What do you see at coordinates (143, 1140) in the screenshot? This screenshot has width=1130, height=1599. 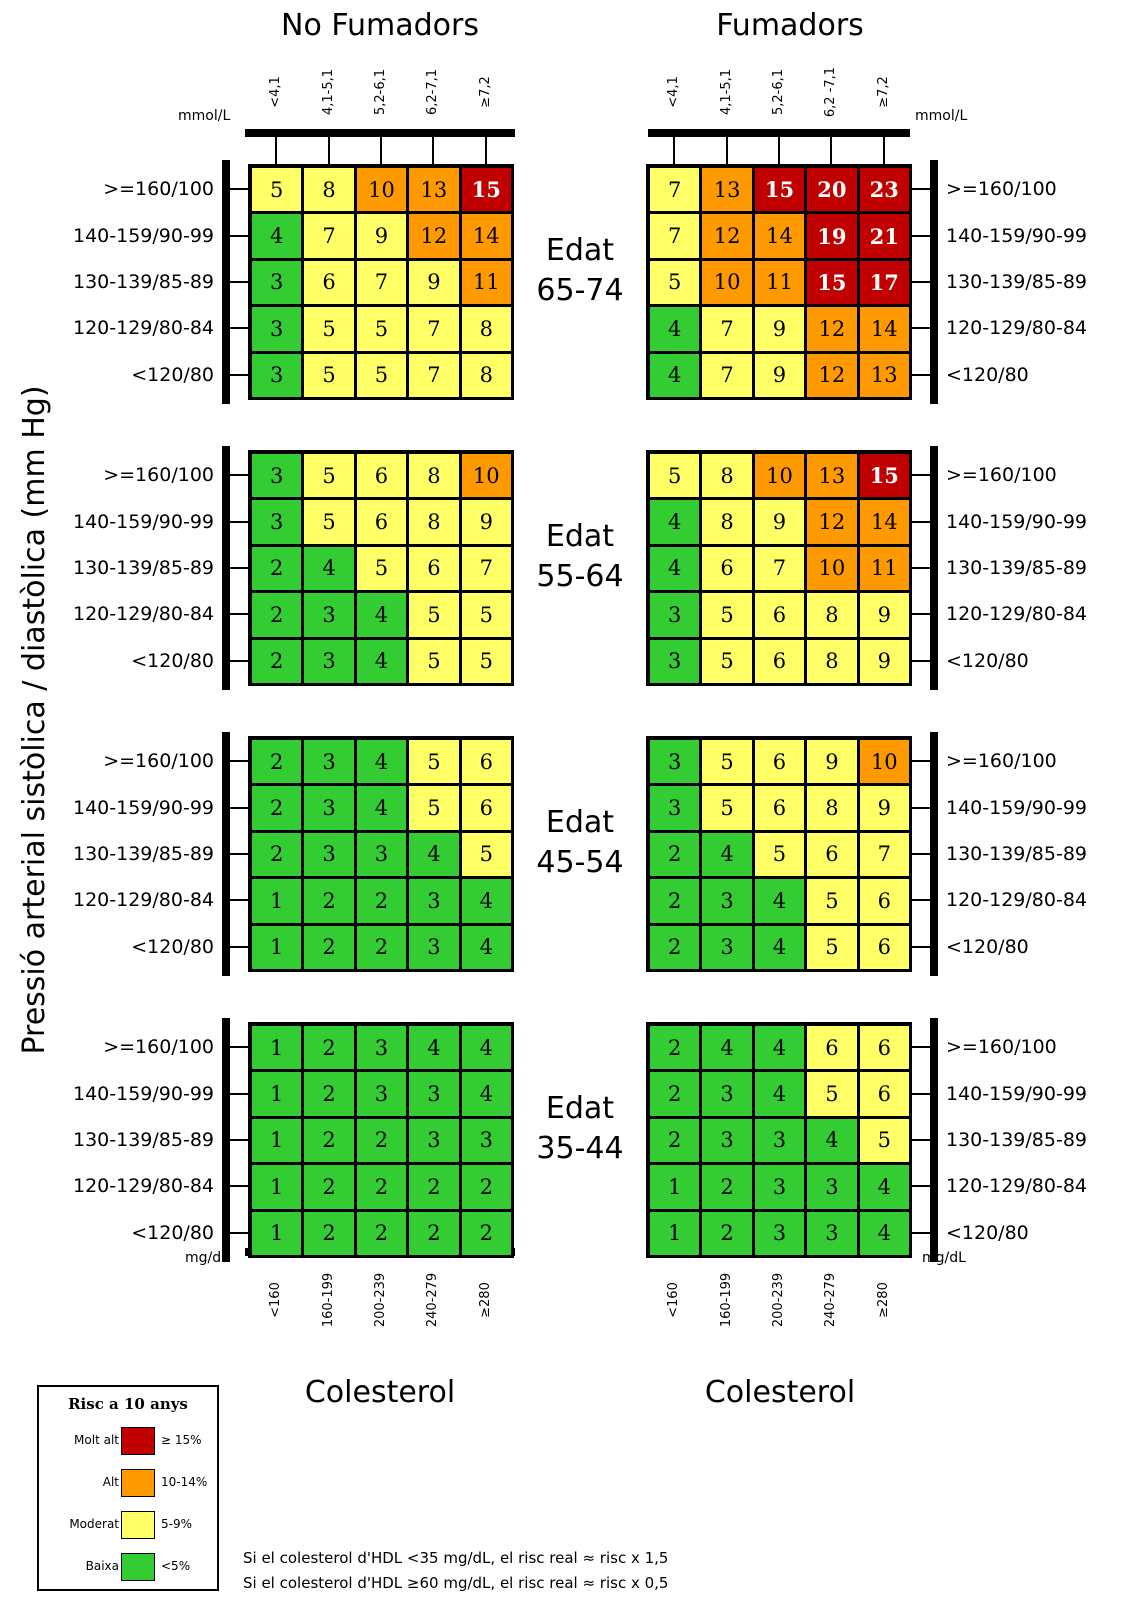 I see `bp-row-label-left: 130-139/85-89` at bounding box center [143, 1140].